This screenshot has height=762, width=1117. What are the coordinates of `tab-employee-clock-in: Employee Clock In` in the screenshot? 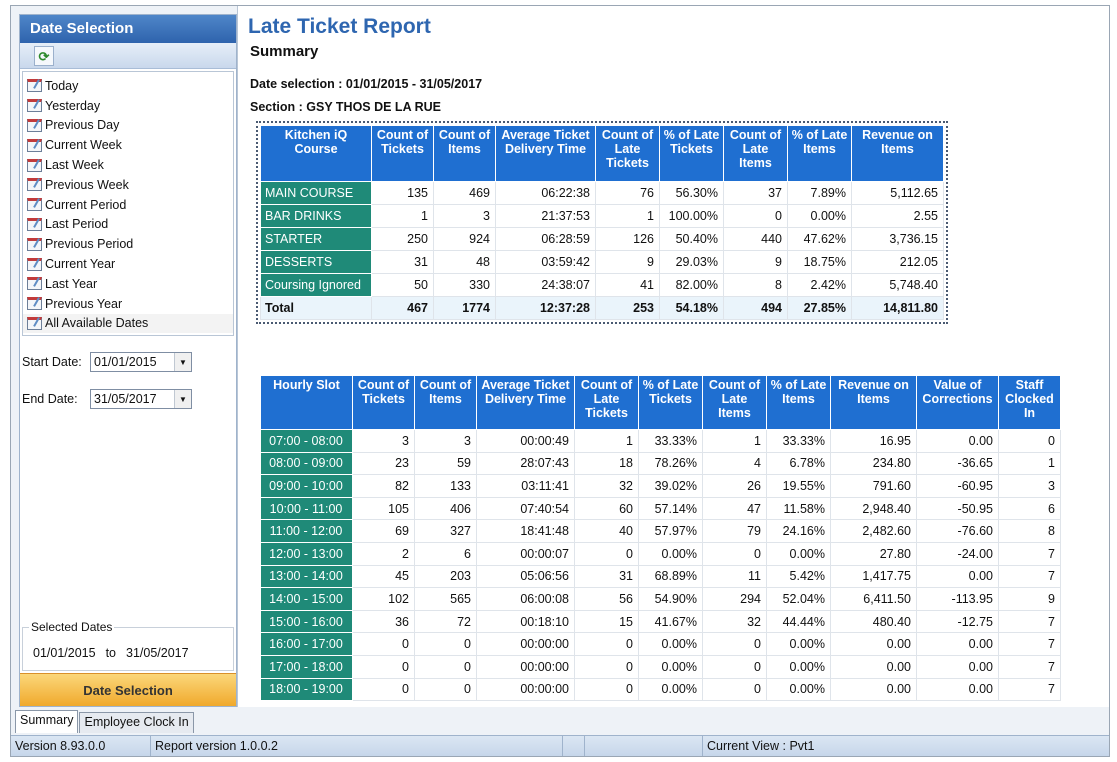 It's located at (136, 722).